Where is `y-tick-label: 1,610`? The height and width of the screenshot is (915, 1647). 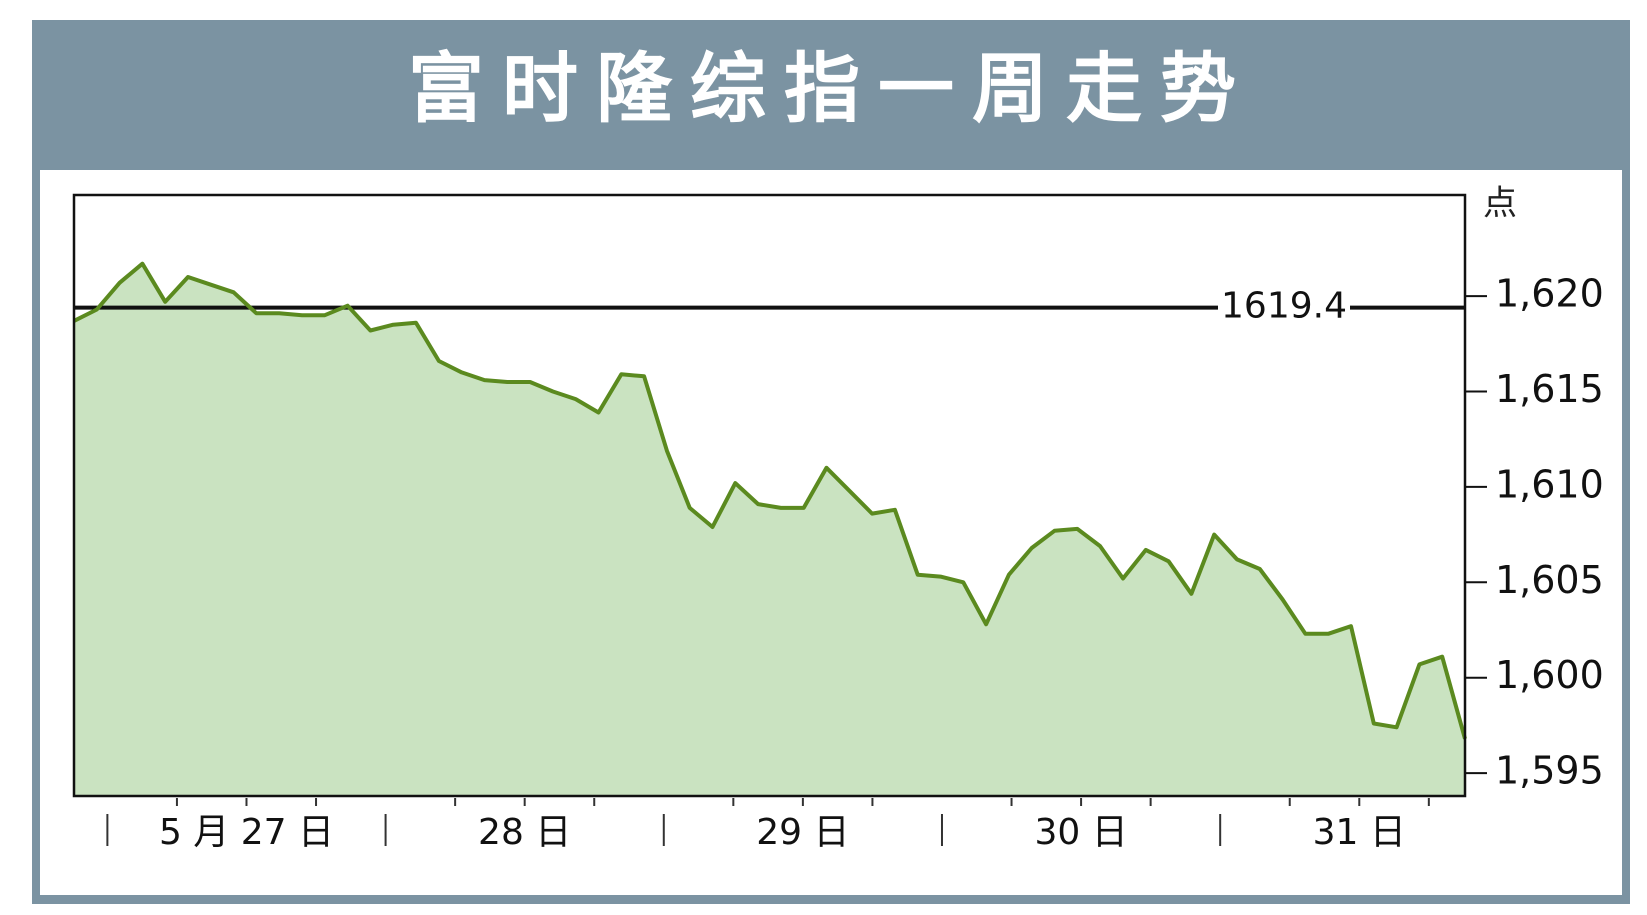 y-tick-label: 1,610 is located at coordinates (1549, 484).